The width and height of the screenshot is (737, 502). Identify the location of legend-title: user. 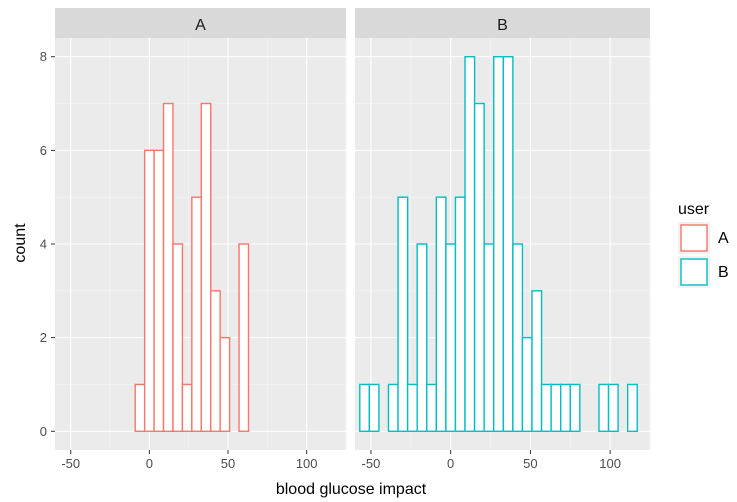
(694, 209).